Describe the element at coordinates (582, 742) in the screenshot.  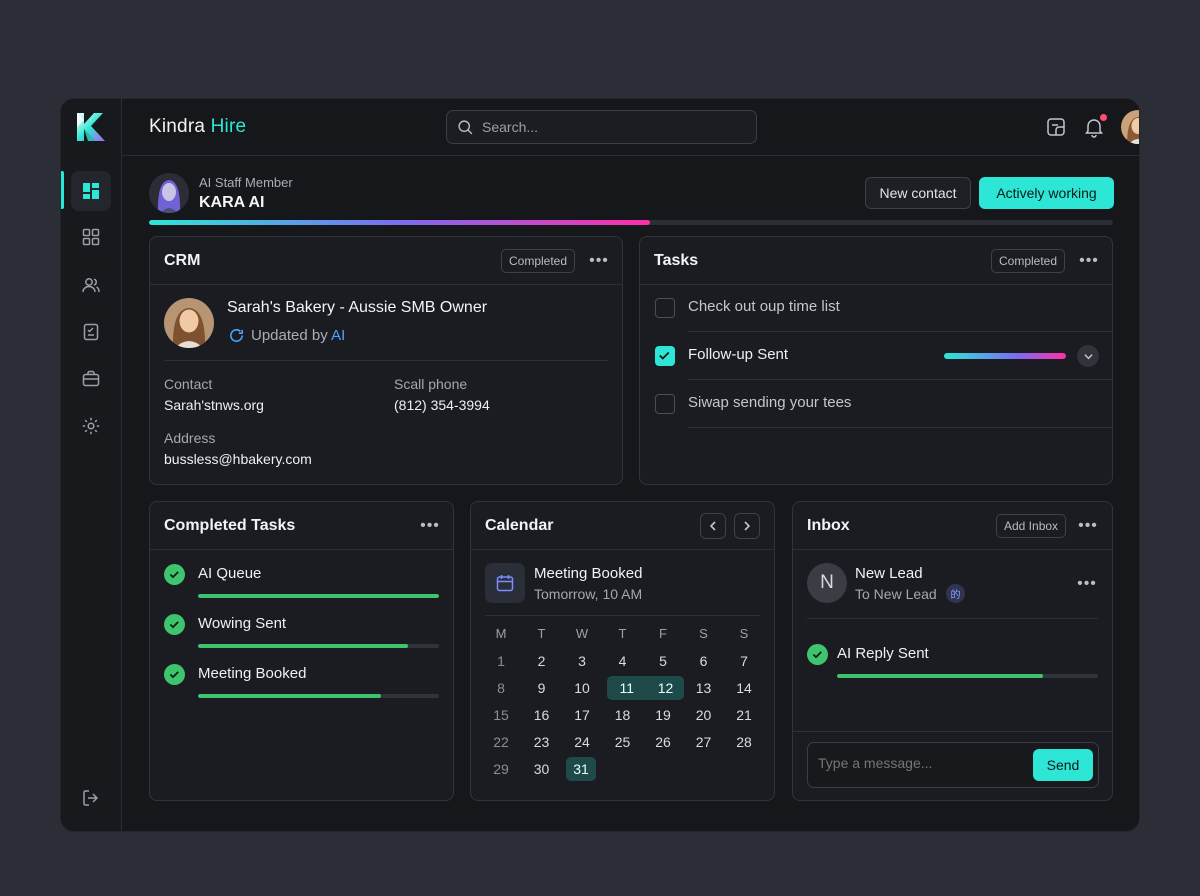
I see `calendar-day: 24` at that location.